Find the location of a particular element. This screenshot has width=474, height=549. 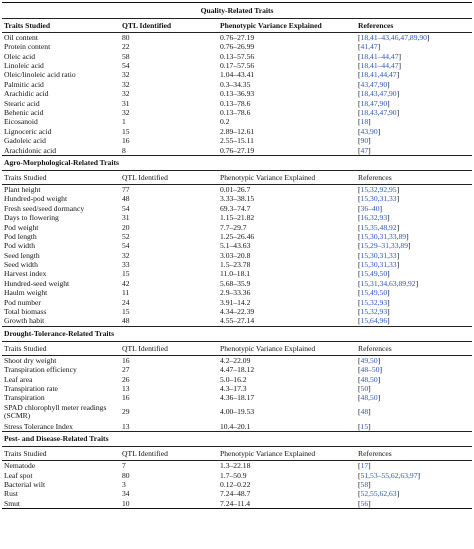

references-cell: [36–40] is located at coordinates (414, 208).